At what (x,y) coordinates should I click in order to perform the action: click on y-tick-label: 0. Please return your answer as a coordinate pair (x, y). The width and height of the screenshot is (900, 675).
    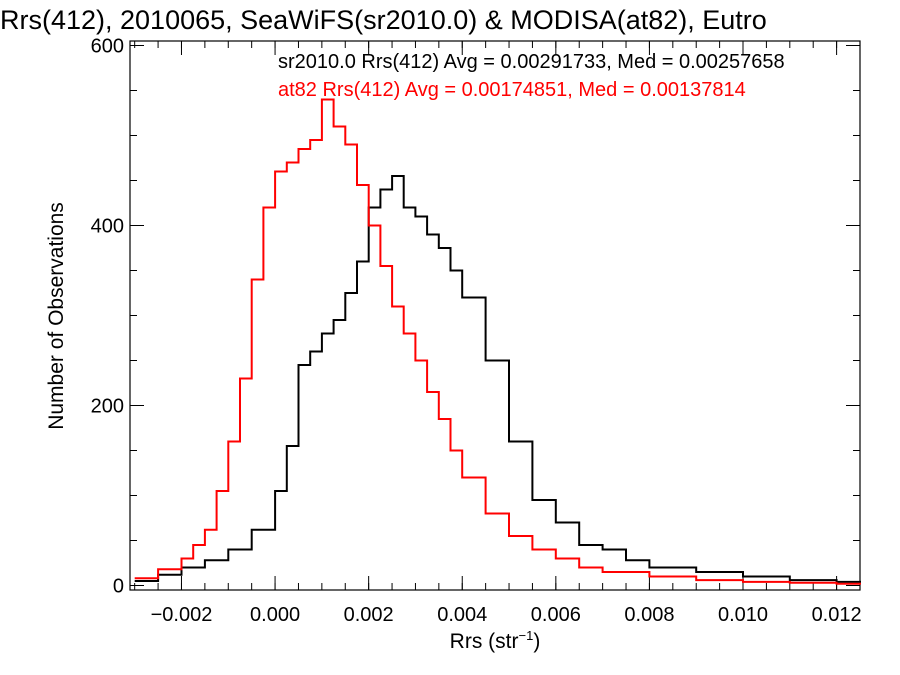
    Looking at the image, I should click on (118, 587).